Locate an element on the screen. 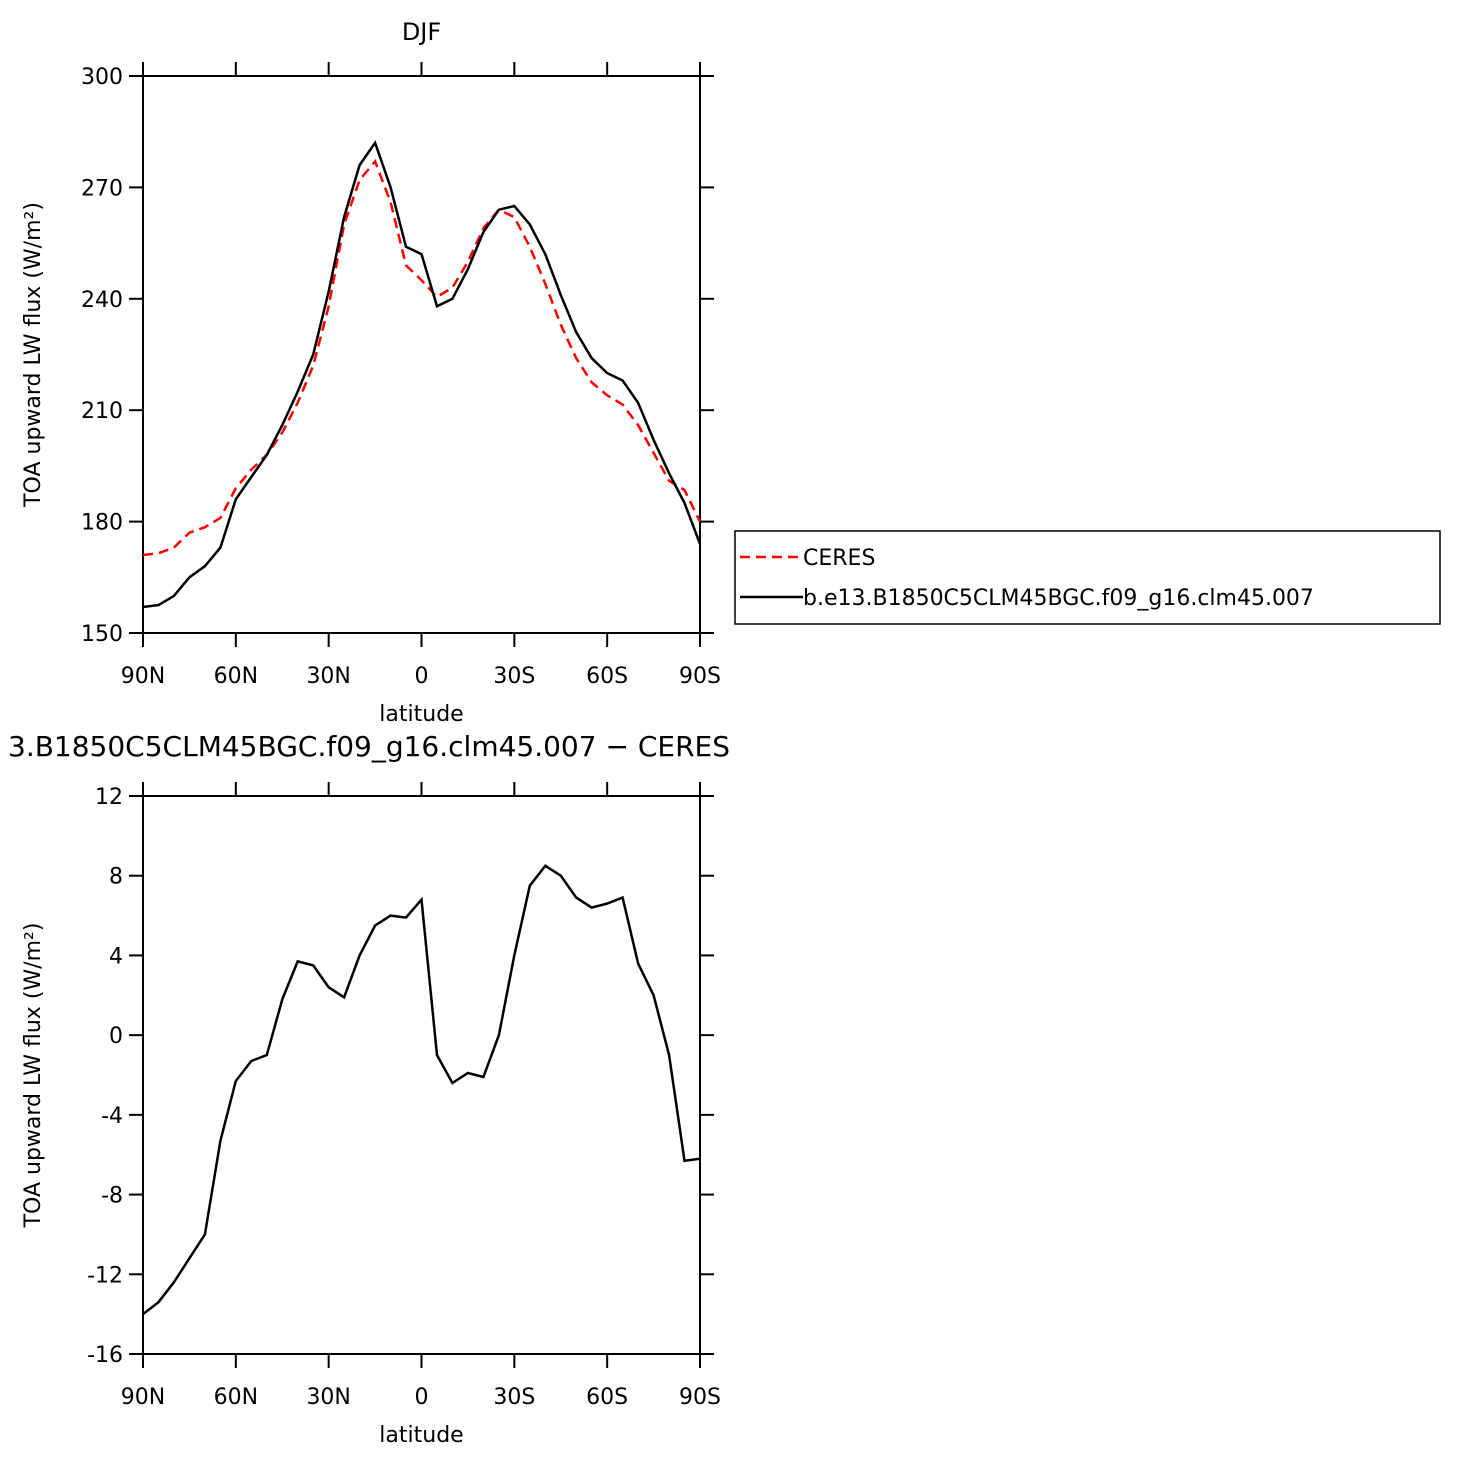  y-tick-label: 300 is located at coordinates (102, 77).